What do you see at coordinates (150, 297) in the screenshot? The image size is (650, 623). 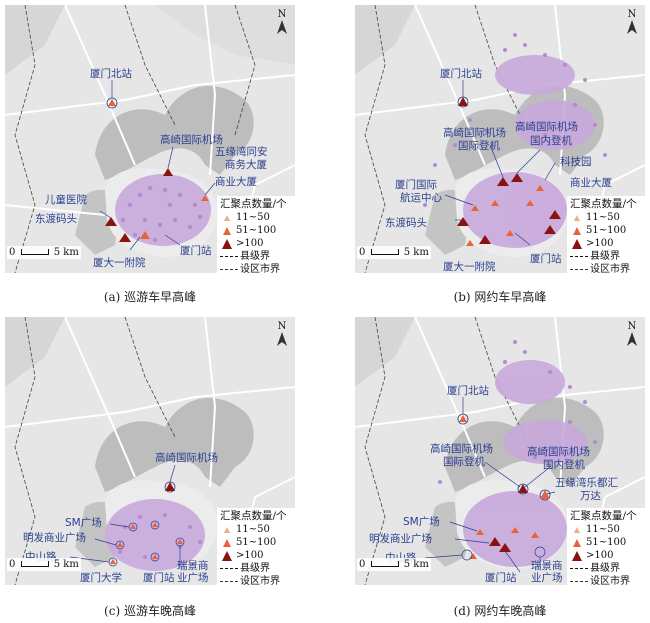 I see `caption-a: (a) 巡游车早高峰` at bounding box center [150, 297].